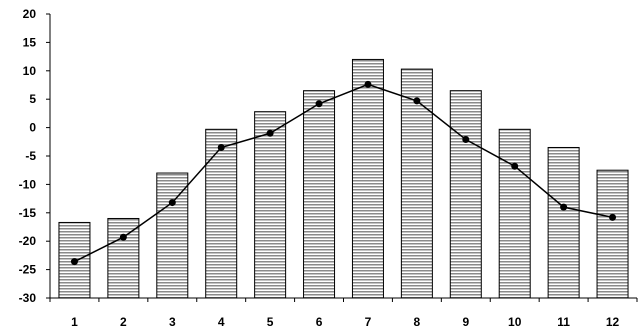  What do you see at coordinates (319, 322) in the screenshot?
I see `x-tick-label: 6` at bounding box center [319, 322].